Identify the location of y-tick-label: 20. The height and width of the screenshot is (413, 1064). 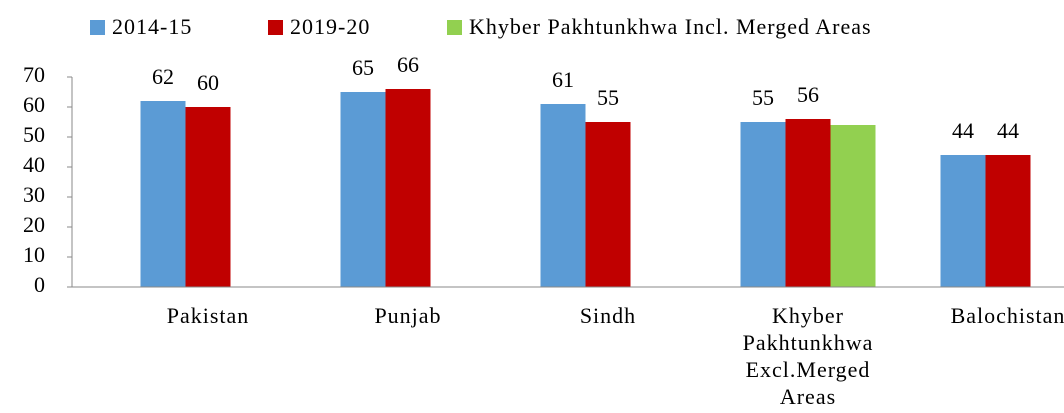
(34, 224).